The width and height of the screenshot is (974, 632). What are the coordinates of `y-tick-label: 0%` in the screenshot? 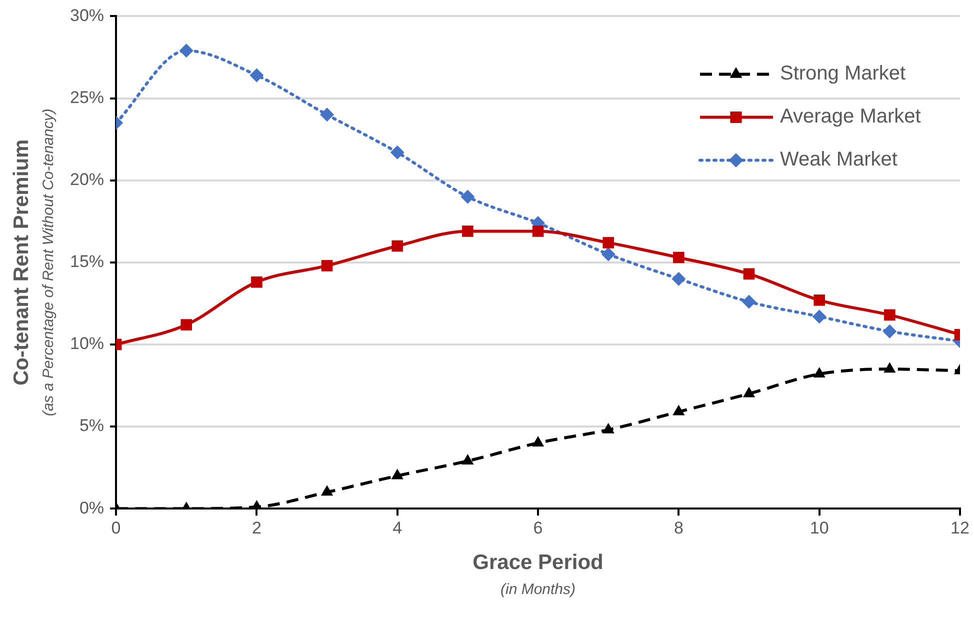 It's located at (91, 508).